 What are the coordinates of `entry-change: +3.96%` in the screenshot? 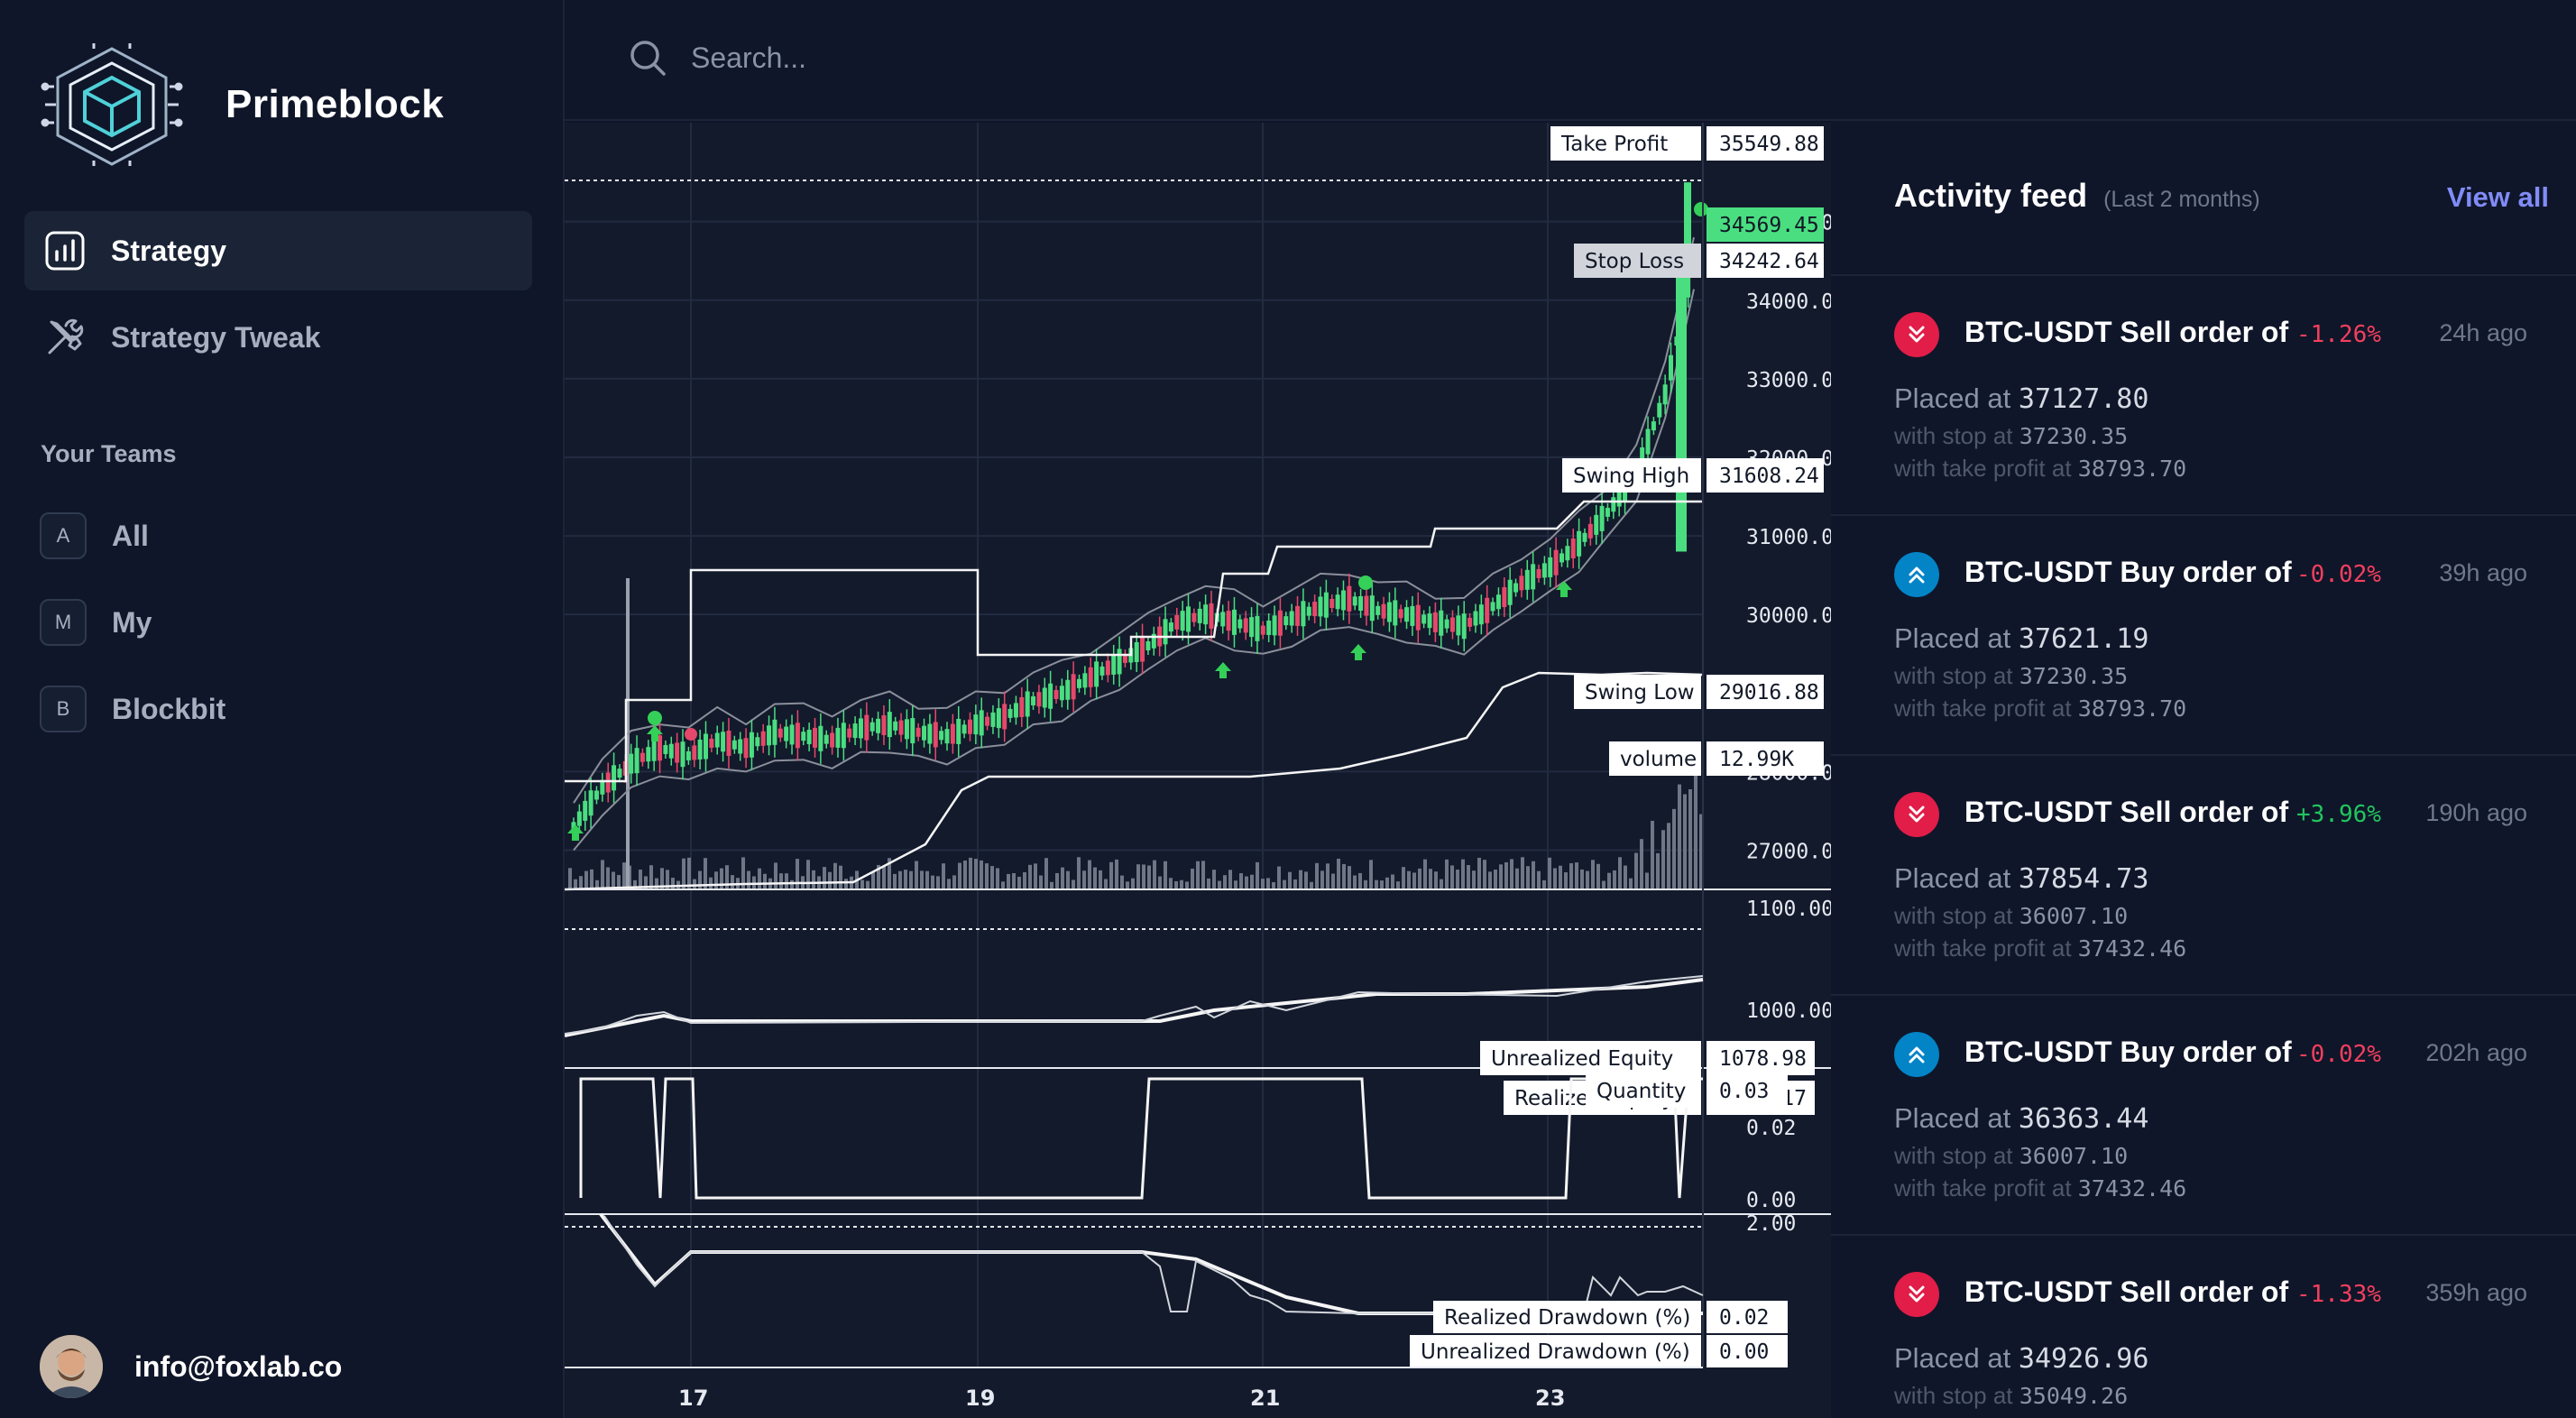 It's located at (2339, 815).